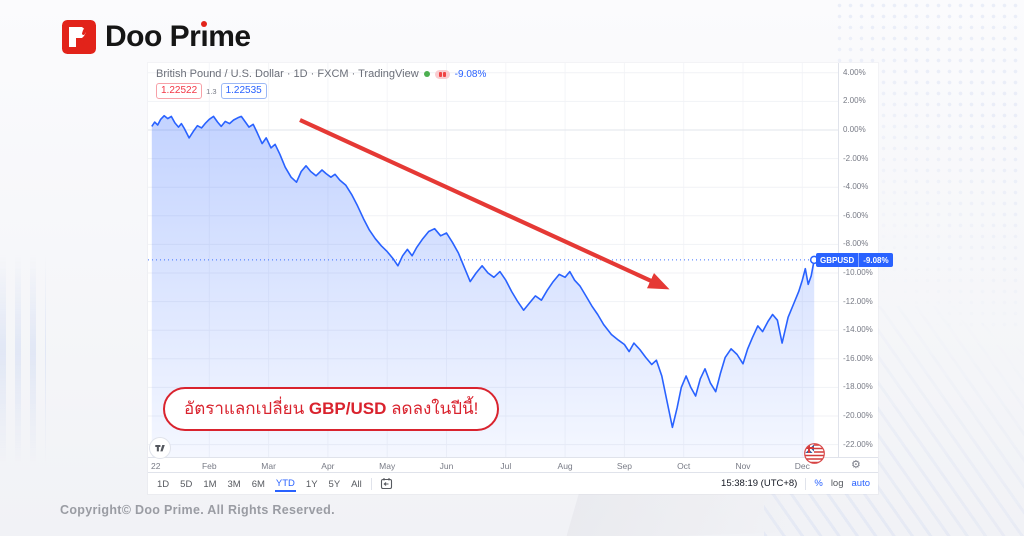  Describe the element at coordinates (837, 483) in the screenshot. I see `log-scale-toggle: log` at that location.